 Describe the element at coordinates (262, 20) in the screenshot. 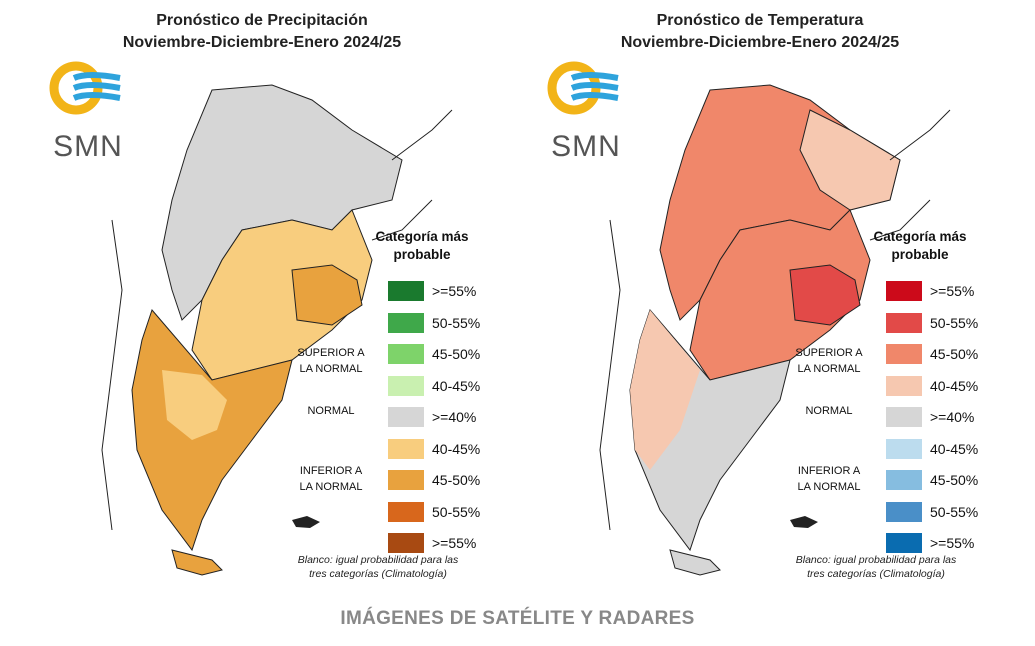

I see `title-line-1: Pronóstico de Precipitación` at that location.